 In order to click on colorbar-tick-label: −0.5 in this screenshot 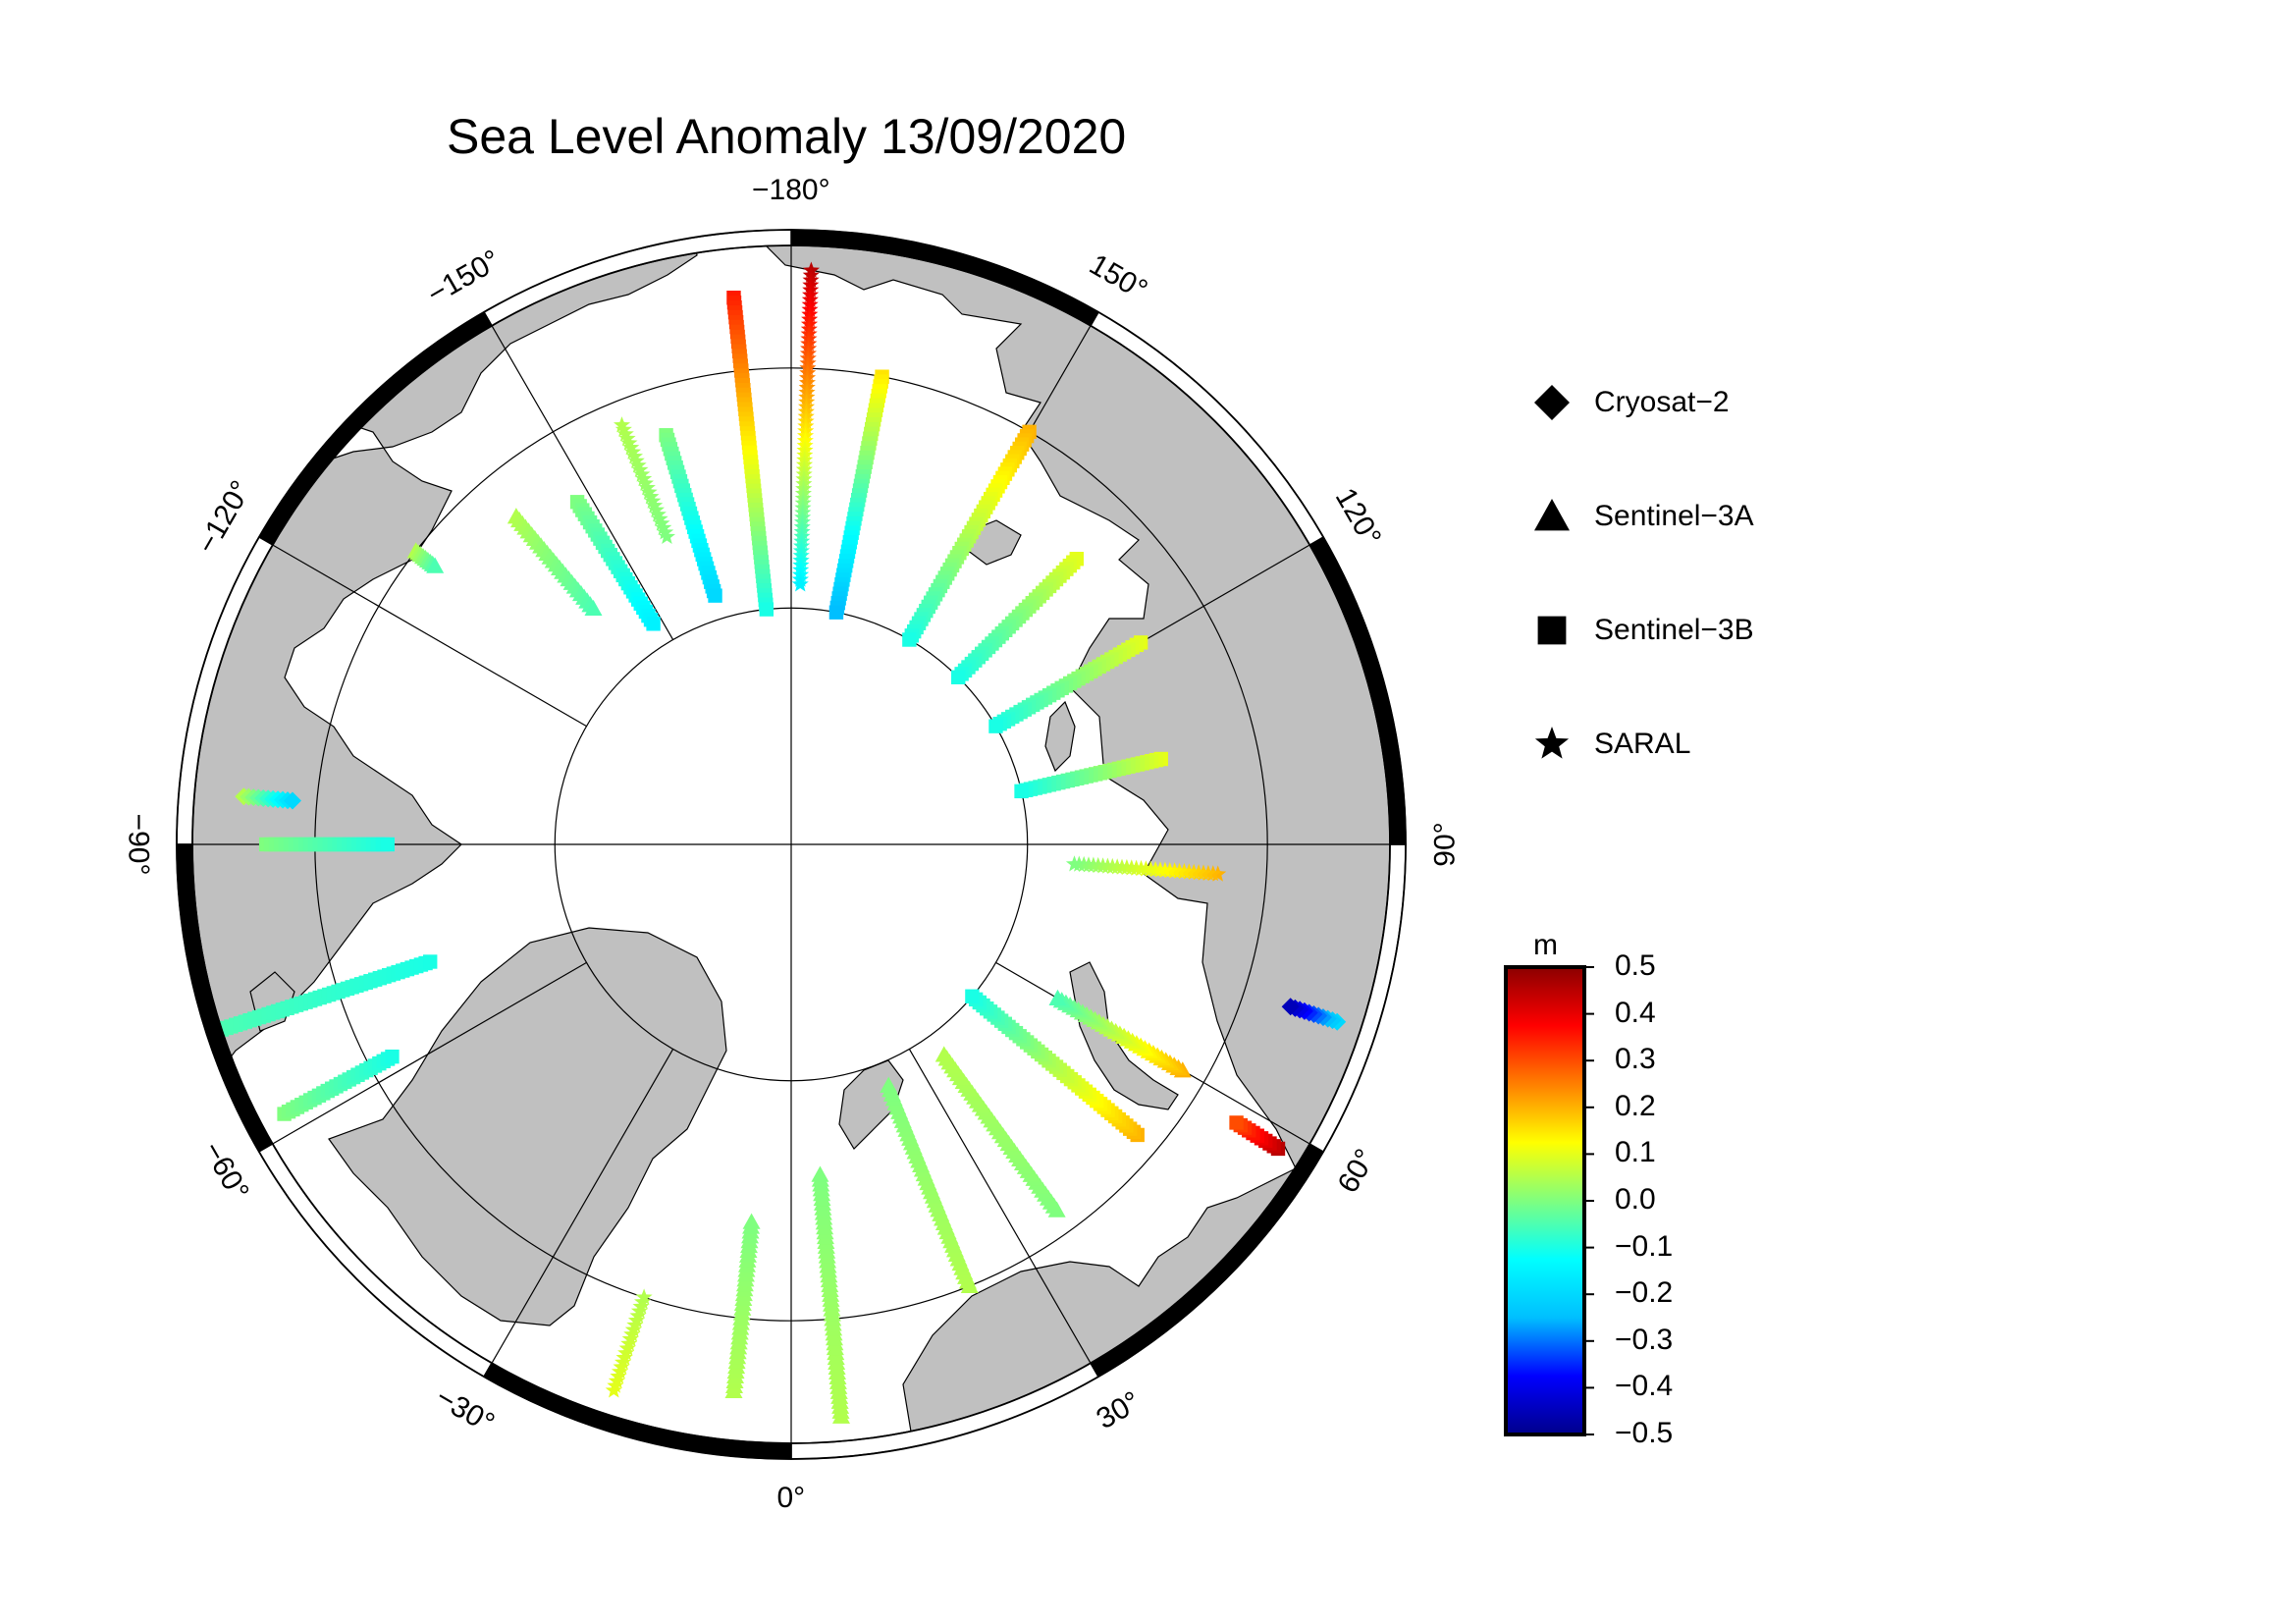, I will do `click(1644, 1433)`.